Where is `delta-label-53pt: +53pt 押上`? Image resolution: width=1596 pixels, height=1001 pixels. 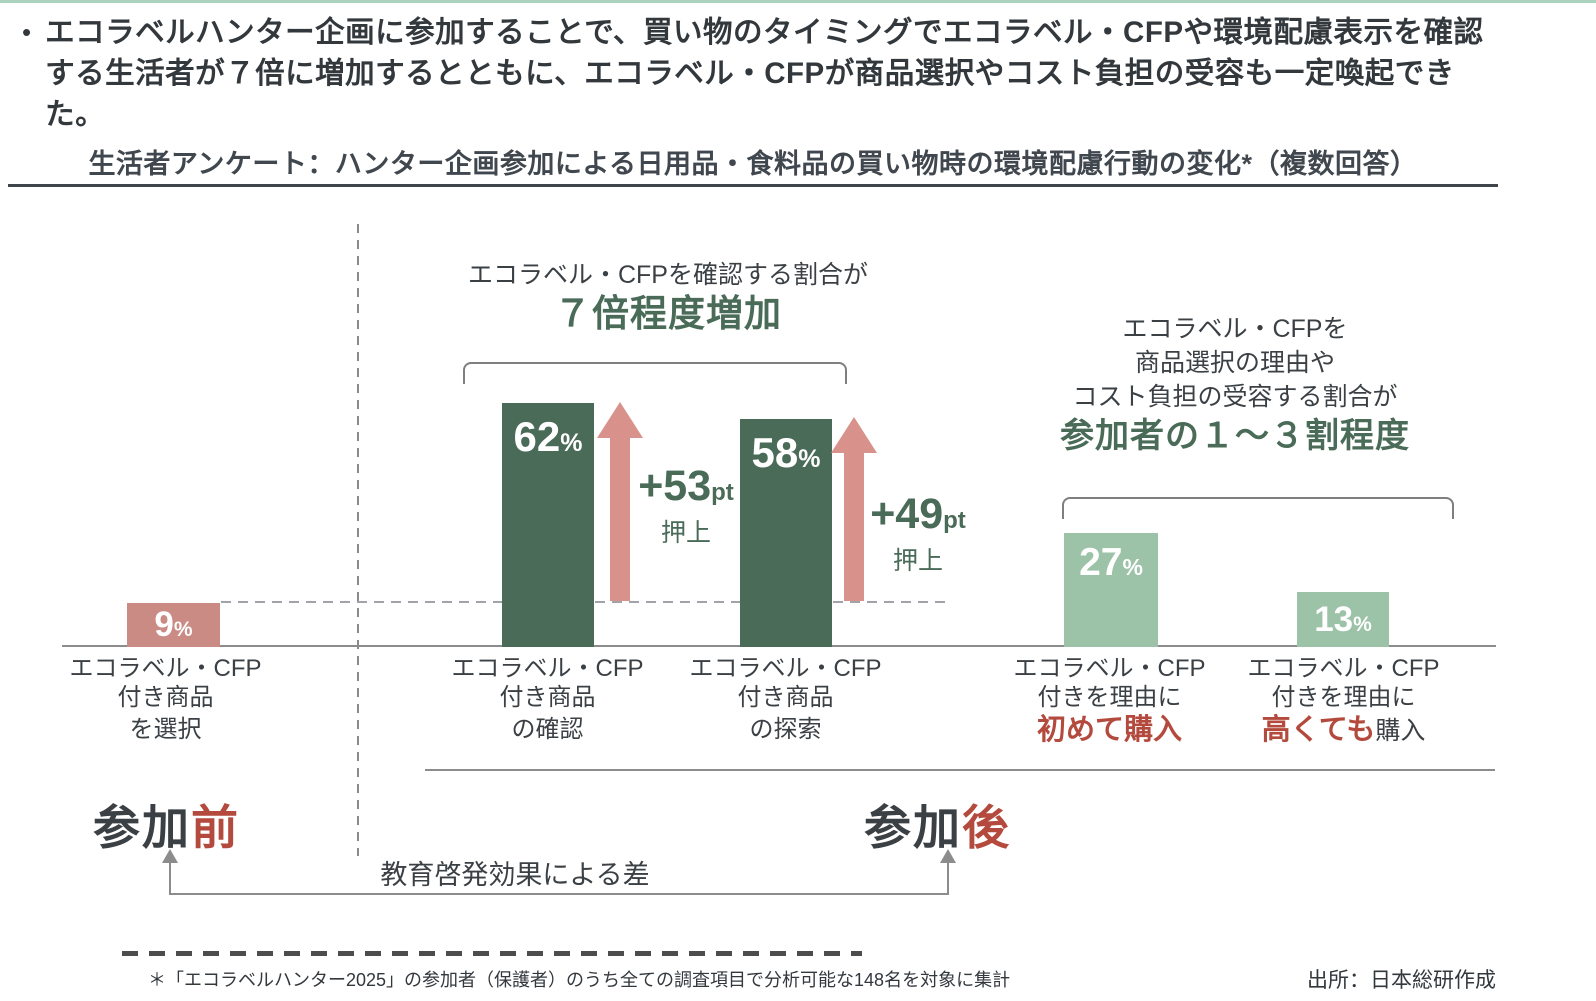 delta-label-53pt: +53pt 押上 is located at coordinates (686, 505).